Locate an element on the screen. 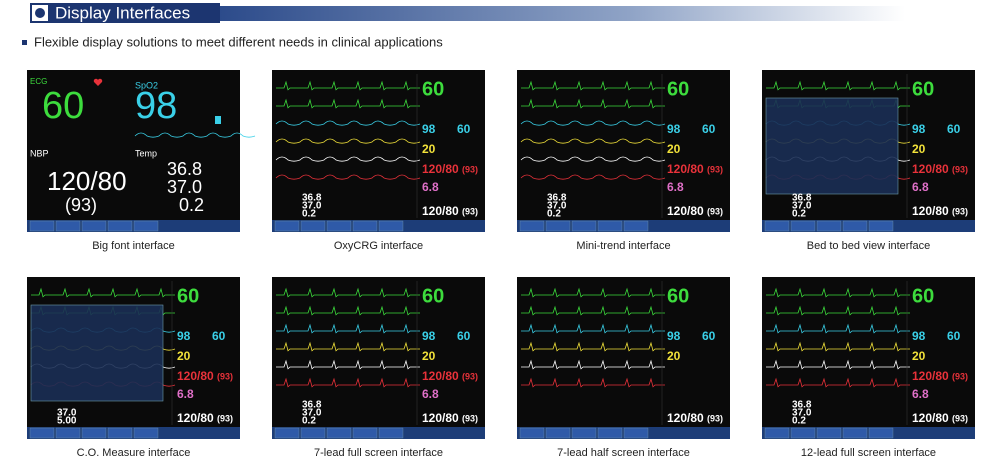 The image size is (1000, 469). heart-icon is located at coordinates (98, 82).